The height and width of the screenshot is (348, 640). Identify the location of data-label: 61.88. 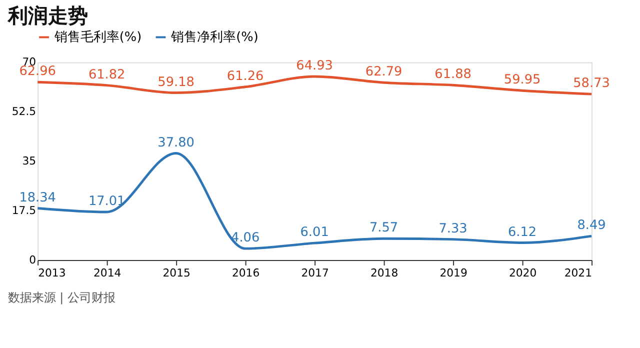
(453, 74).